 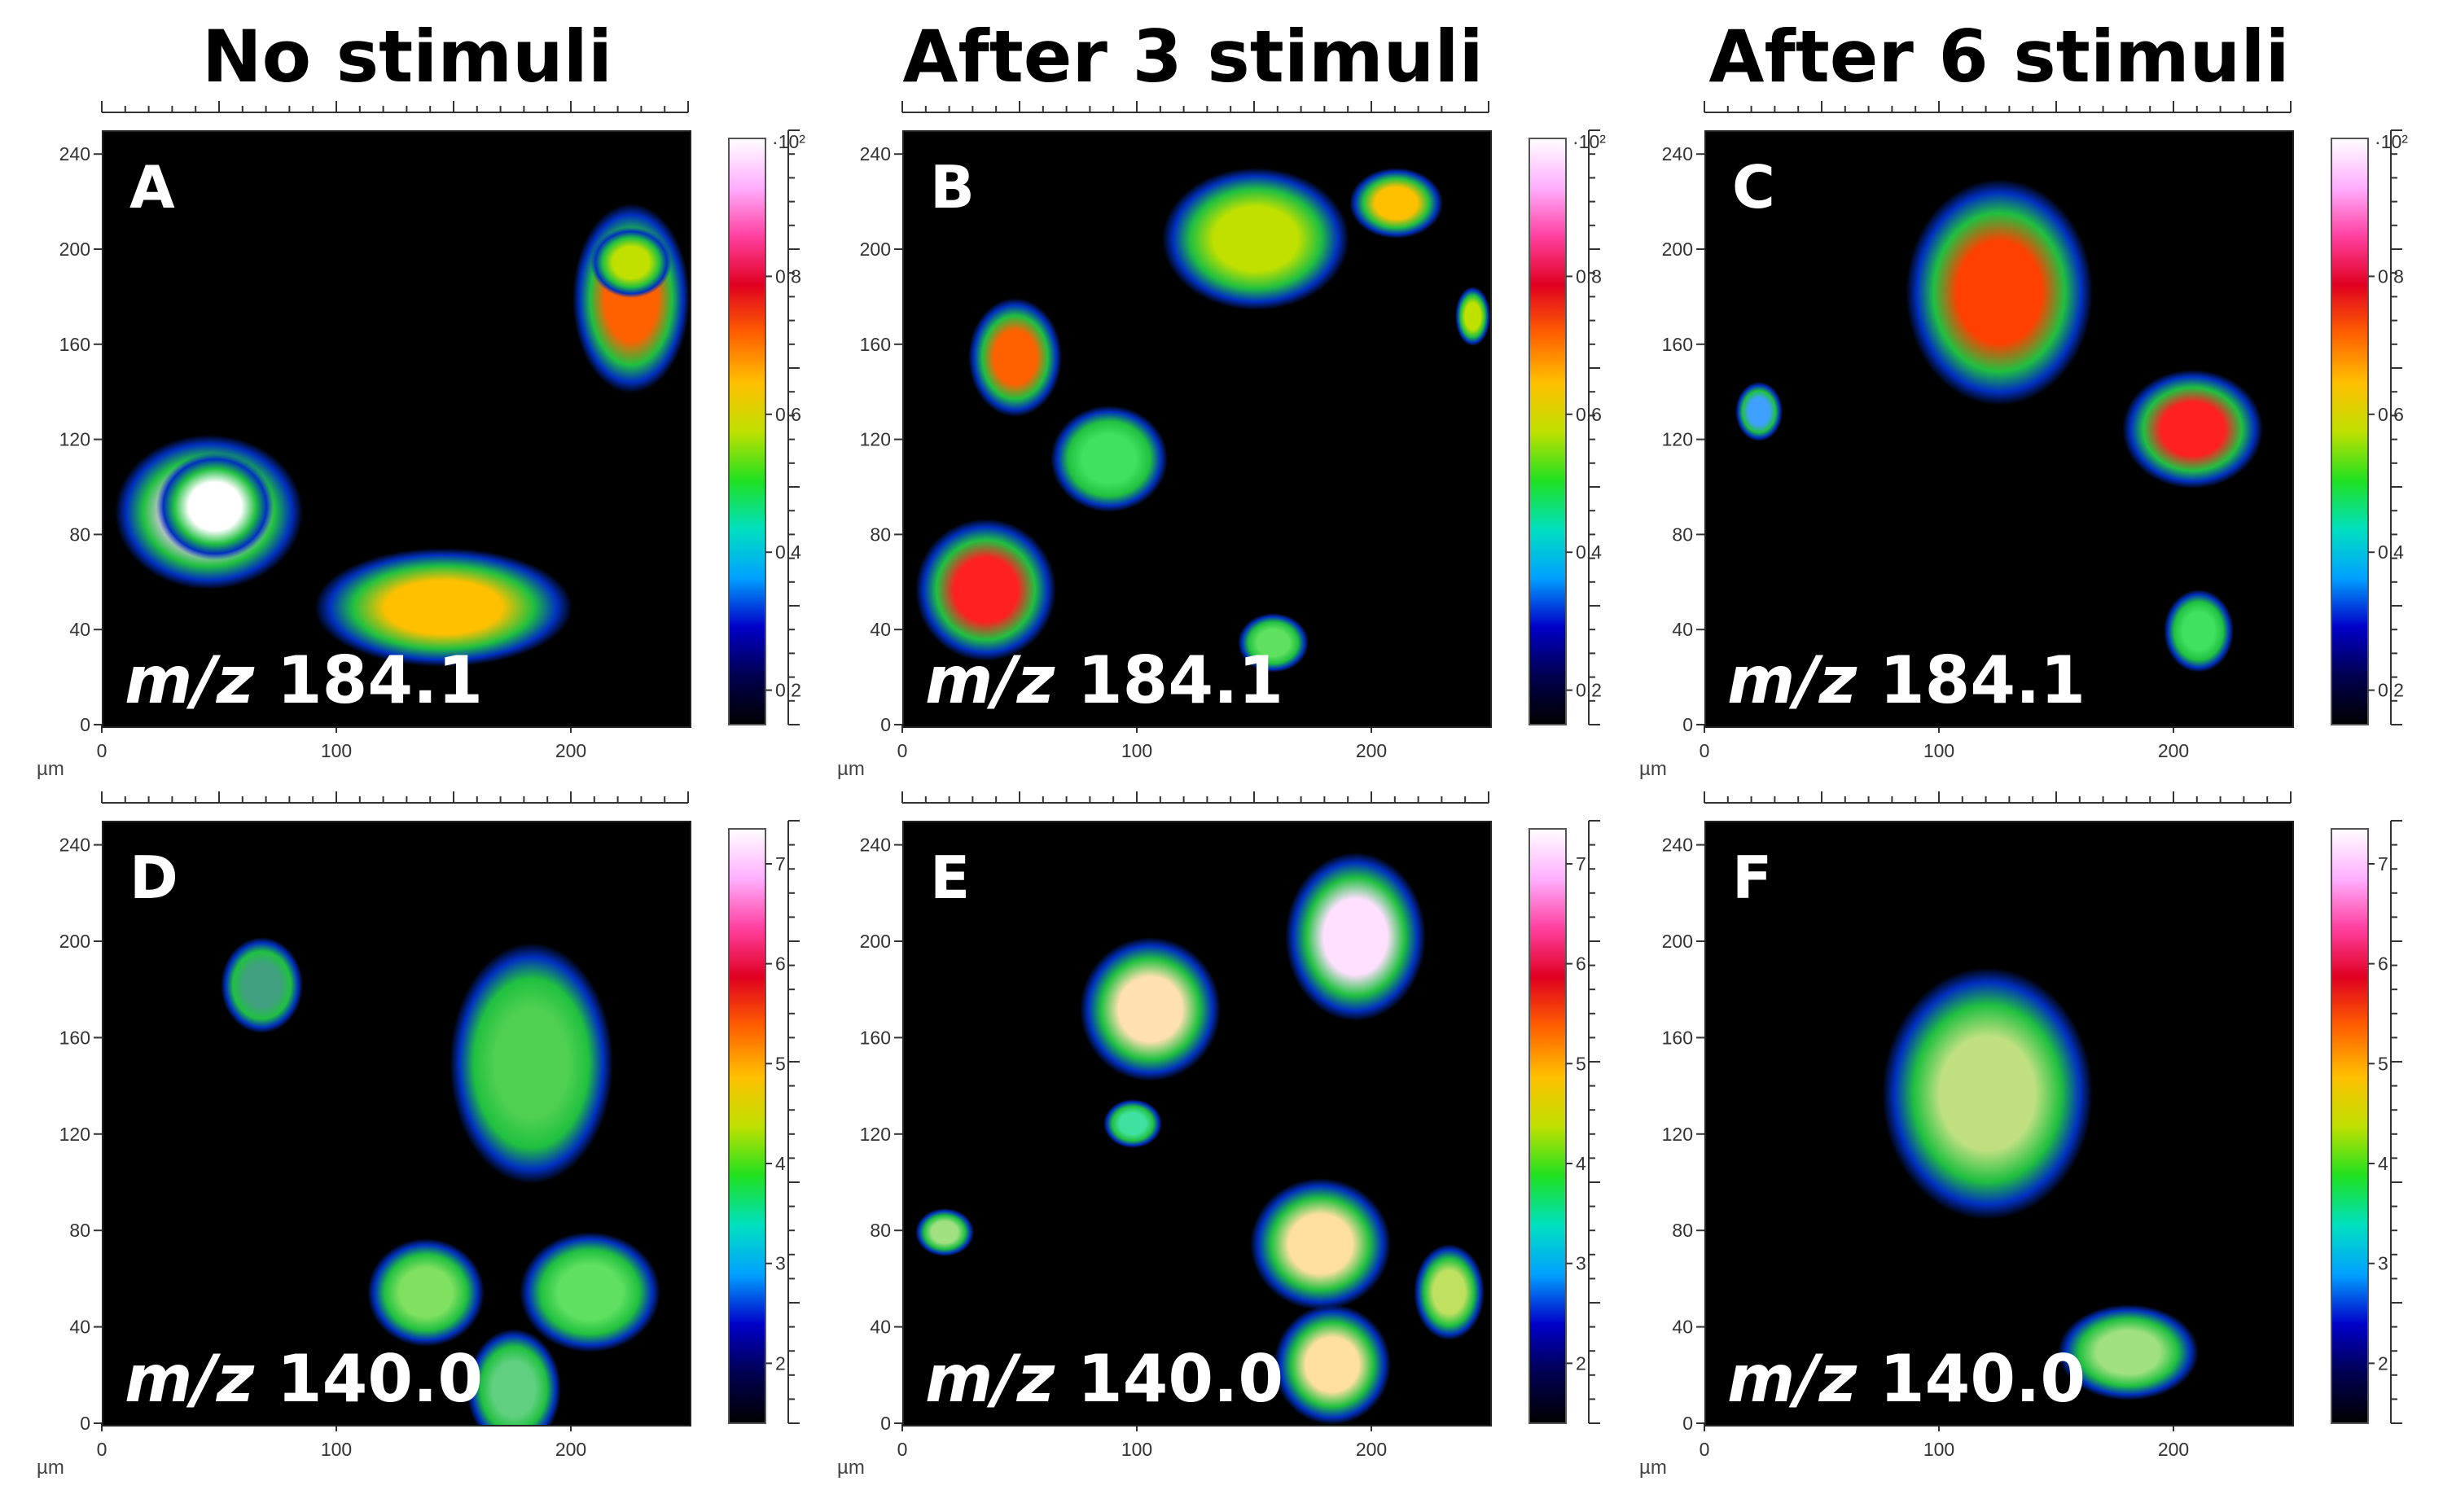 What do you see at coordinates (1677, 249) in the screenshot?
I see `y-tick-label: 200` at bounding box center [1677, 249].